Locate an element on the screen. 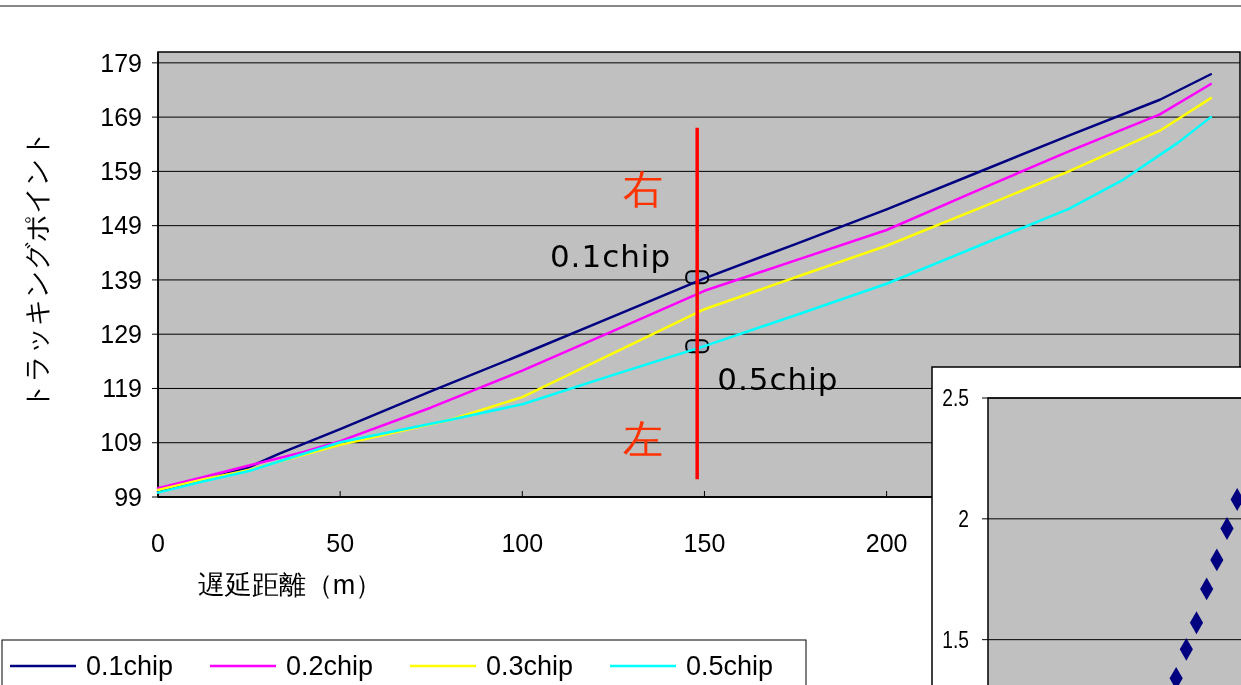  x-tick-label: 0 is located at coordinates (158, 543).